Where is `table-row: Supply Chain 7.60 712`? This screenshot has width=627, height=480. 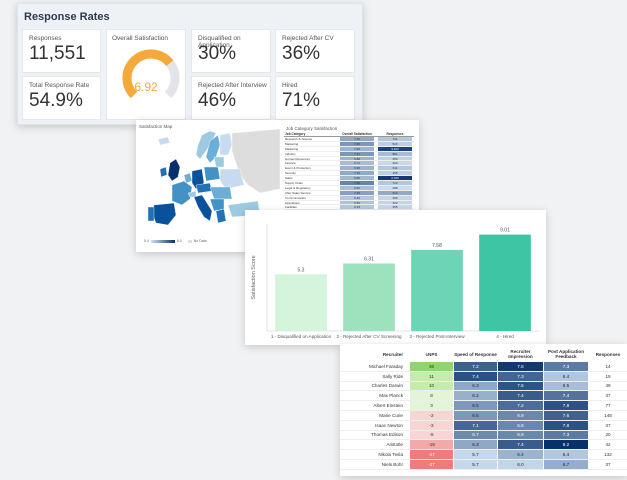
table-row: Supply Chain 7.60 712 is located at coordinates (349, 183).